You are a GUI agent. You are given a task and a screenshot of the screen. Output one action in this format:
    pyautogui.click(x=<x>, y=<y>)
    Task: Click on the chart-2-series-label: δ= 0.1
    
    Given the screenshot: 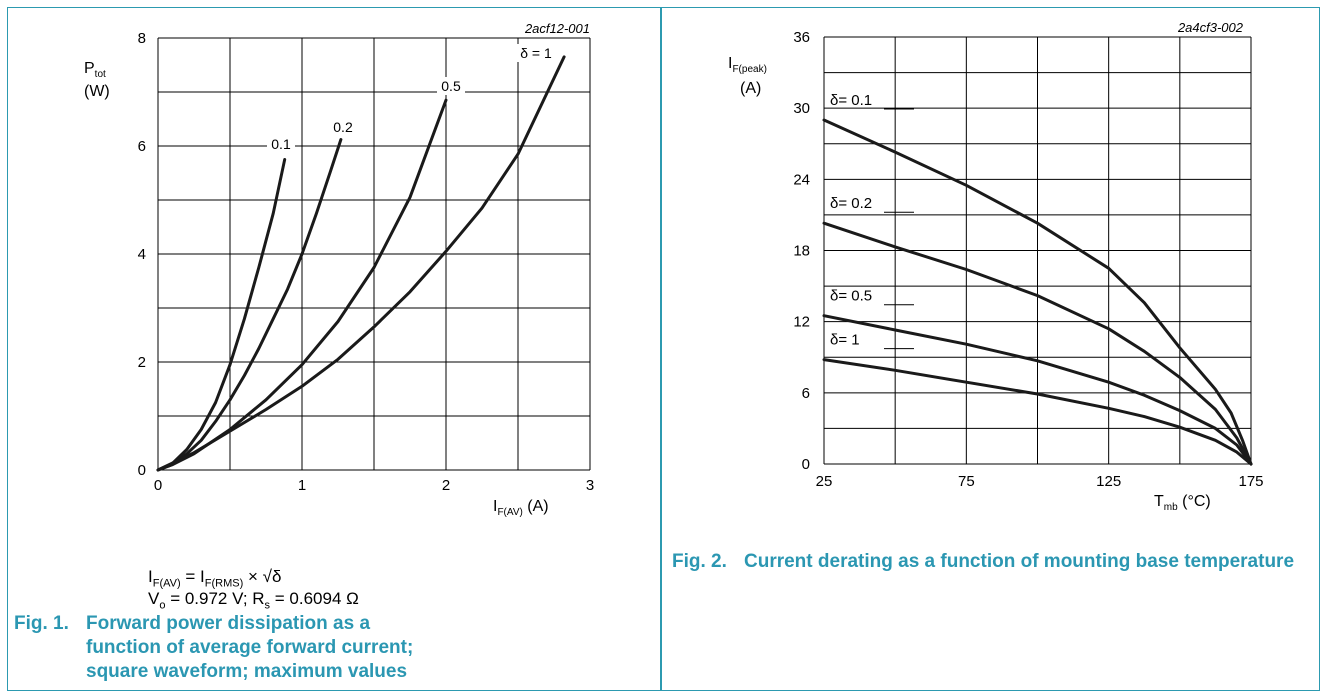 What is the action you would take?
    pyautogui.click(x=851, y=100)
    